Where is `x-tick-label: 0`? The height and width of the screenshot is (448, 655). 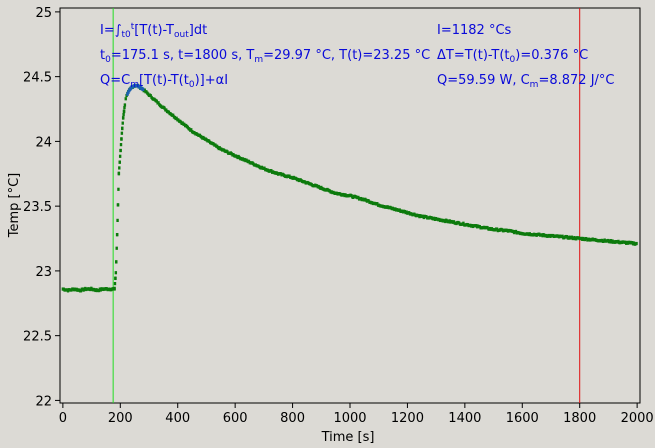 x-tick-label: 0 is located at coordinates (63, 418).